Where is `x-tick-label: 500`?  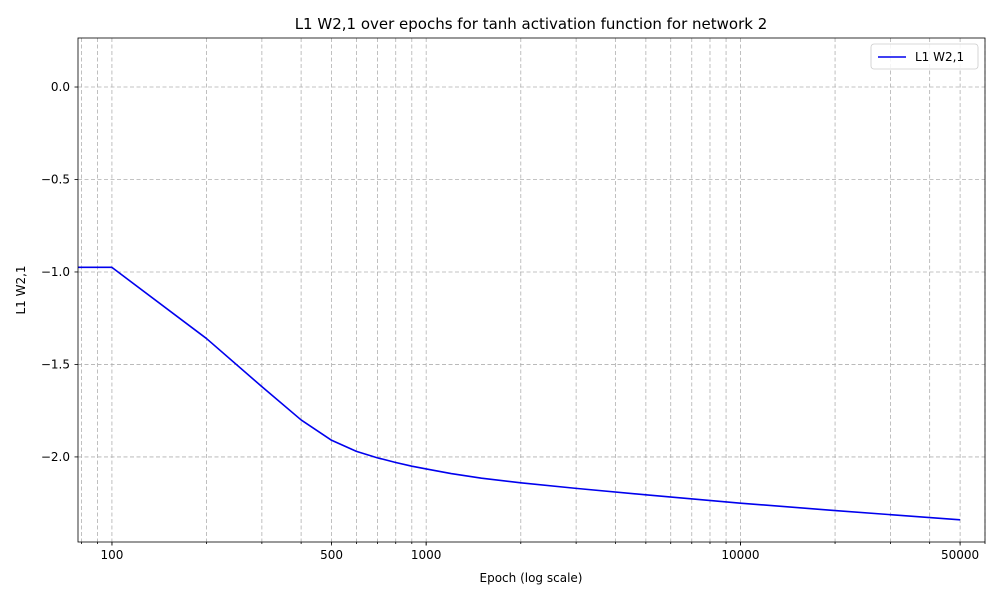
x-tick-label: 500 is located at coordinates (331, 555).